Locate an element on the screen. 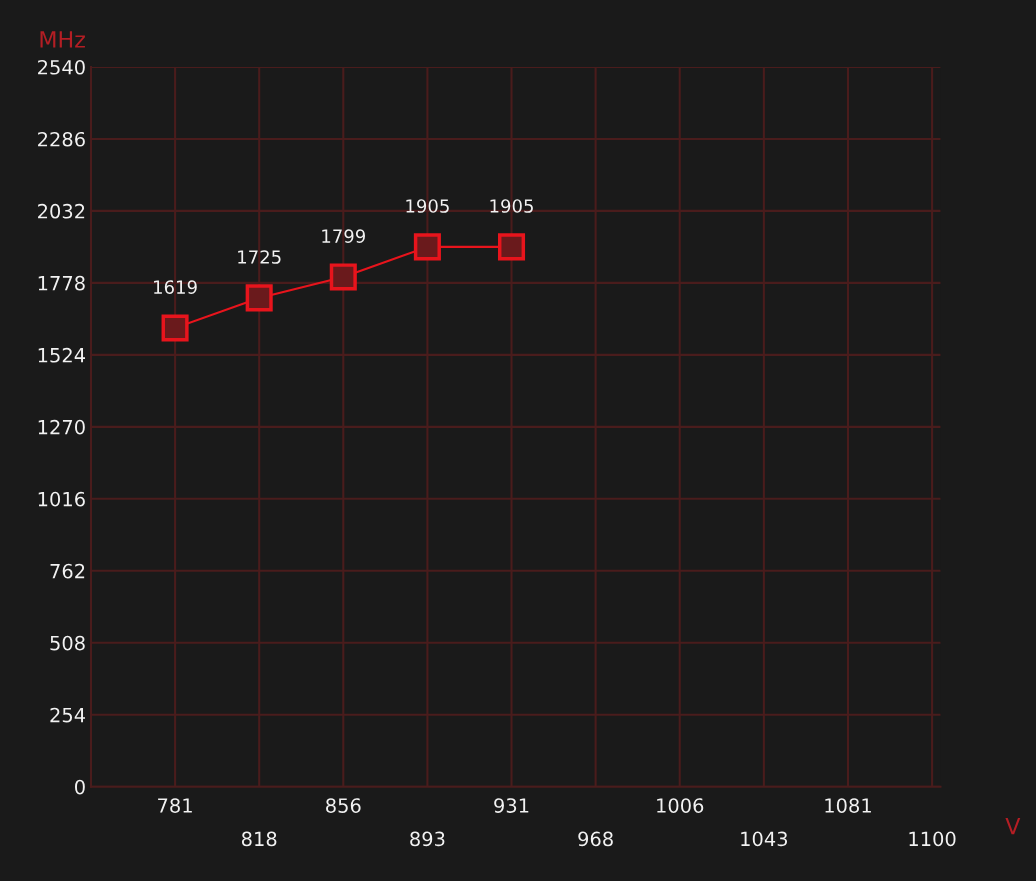 This screenshot has width=1036, height=881. y-tick-label: 0 is located at coordinates (80, 787).